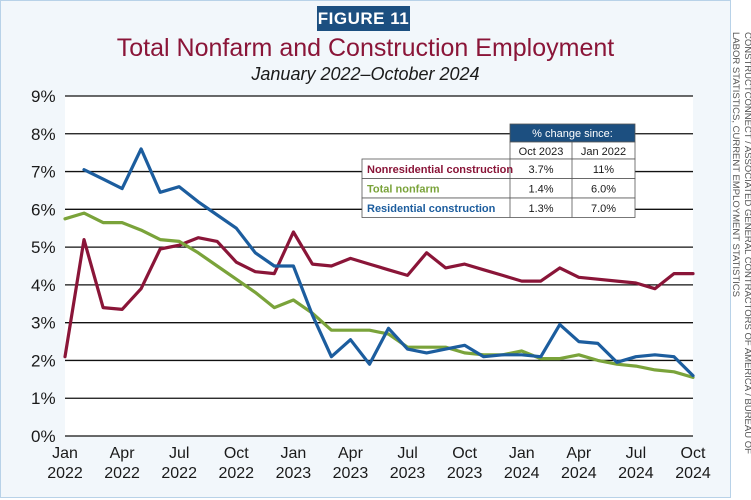 This screenshot has height=500, width=751. What do you see at coordinates (431, 209) in the screenshot?
I see `table-row-label: Residential construction` at bounding box center [431, 209].